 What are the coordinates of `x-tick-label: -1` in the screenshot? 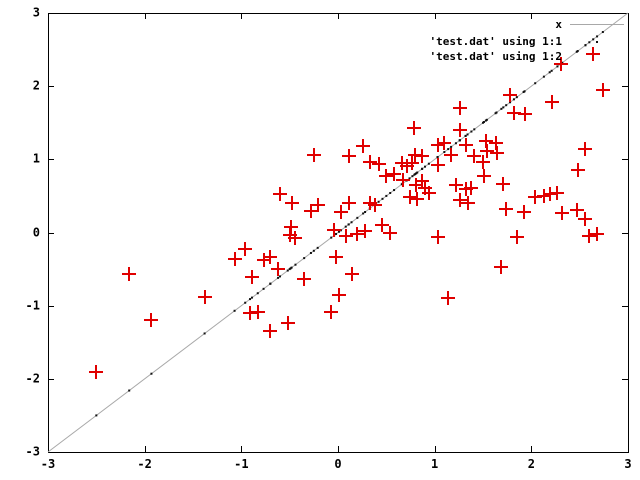 It's located at (241, 464).